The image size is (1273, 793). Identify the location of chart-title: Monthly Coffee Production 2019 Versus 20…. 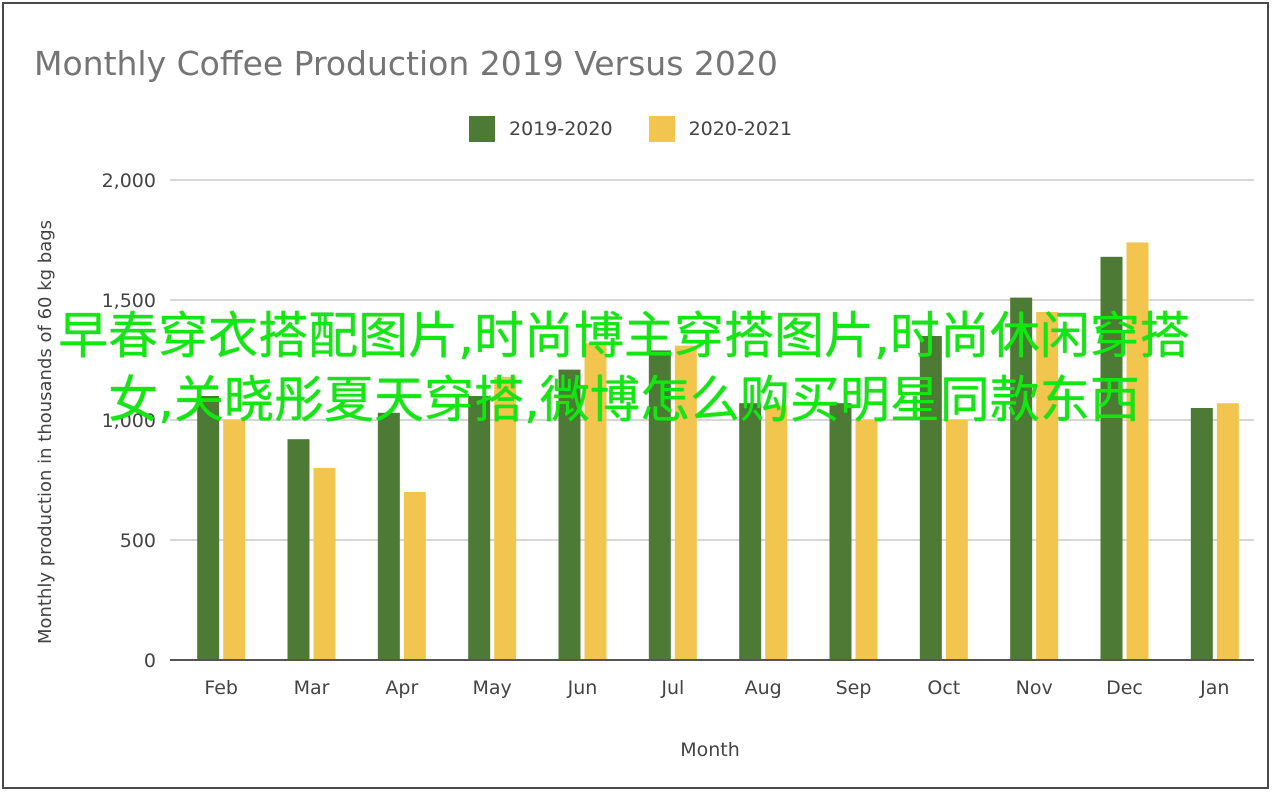
(406, 63).